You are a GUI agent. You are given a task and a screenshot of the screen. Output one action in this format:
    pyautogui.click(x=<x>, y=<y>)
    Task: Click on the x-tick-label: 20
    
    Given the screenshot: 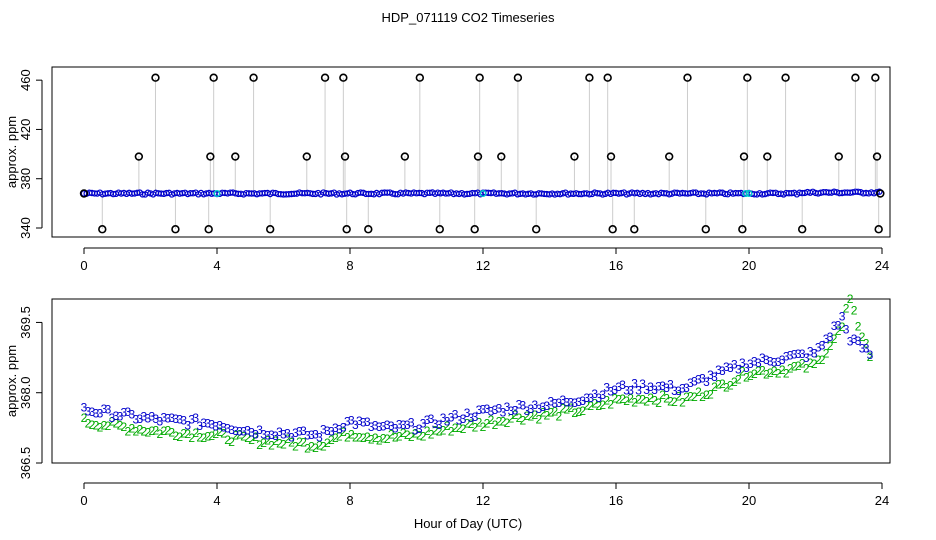 What is the action you would take?
    pyautogui.click(x=749, y=500)
    